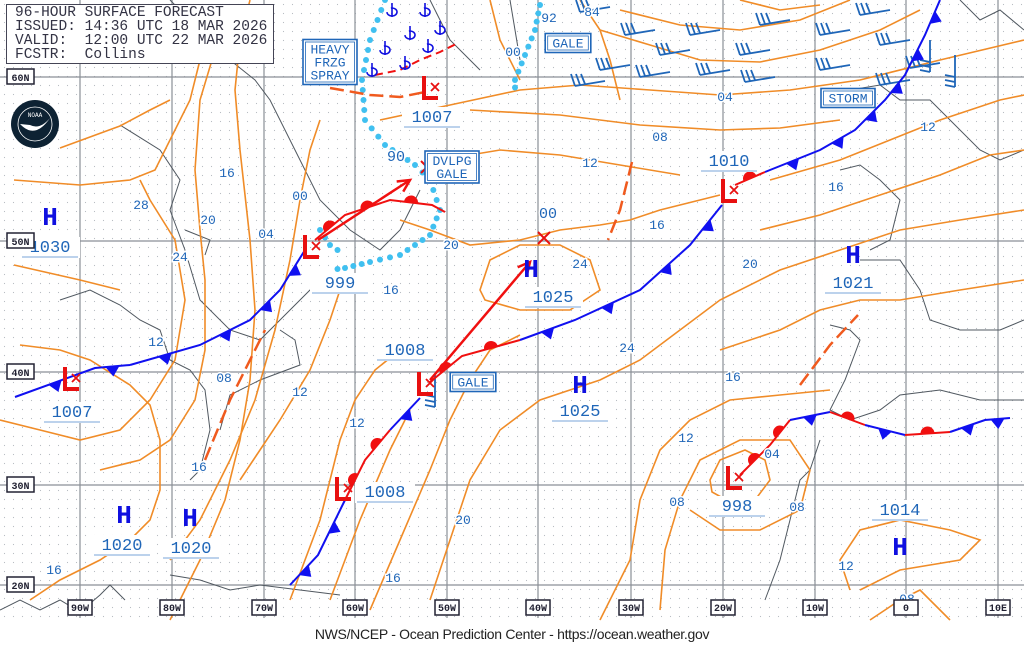 The height and width of the screenshot is (652, 1024). What do you see at coordinates (172, 609) in the screenshot?
I see `svg-text: 80W` at bounding box center [172, 609].